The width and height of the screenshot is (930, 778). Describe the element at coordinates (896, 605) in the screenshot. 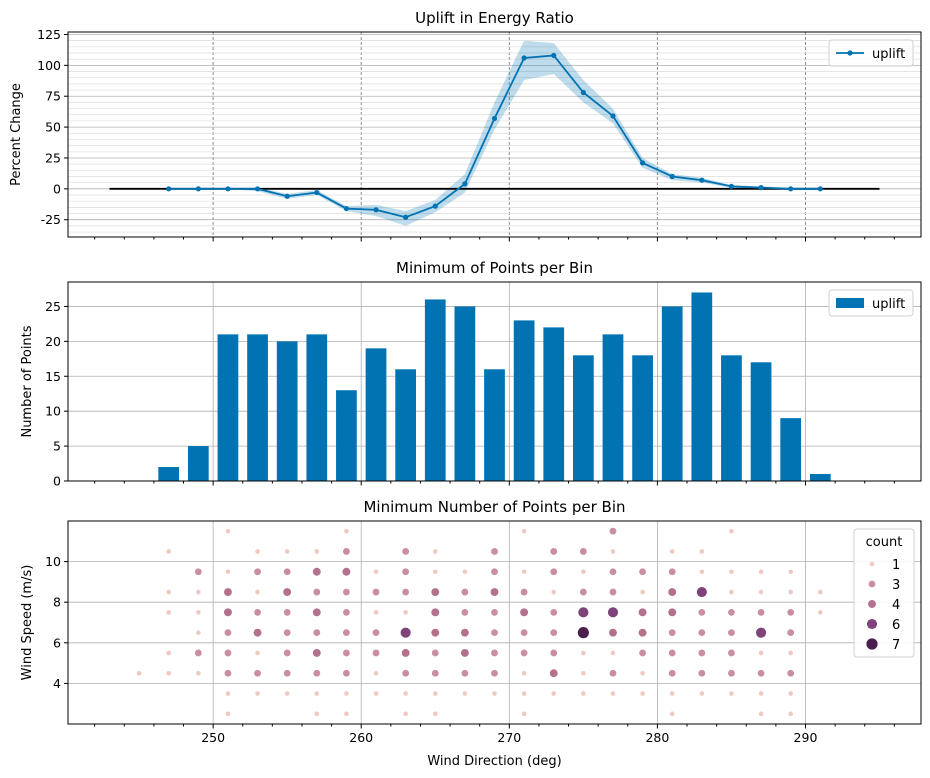

I see `legend-entry-label: 4` at that location.